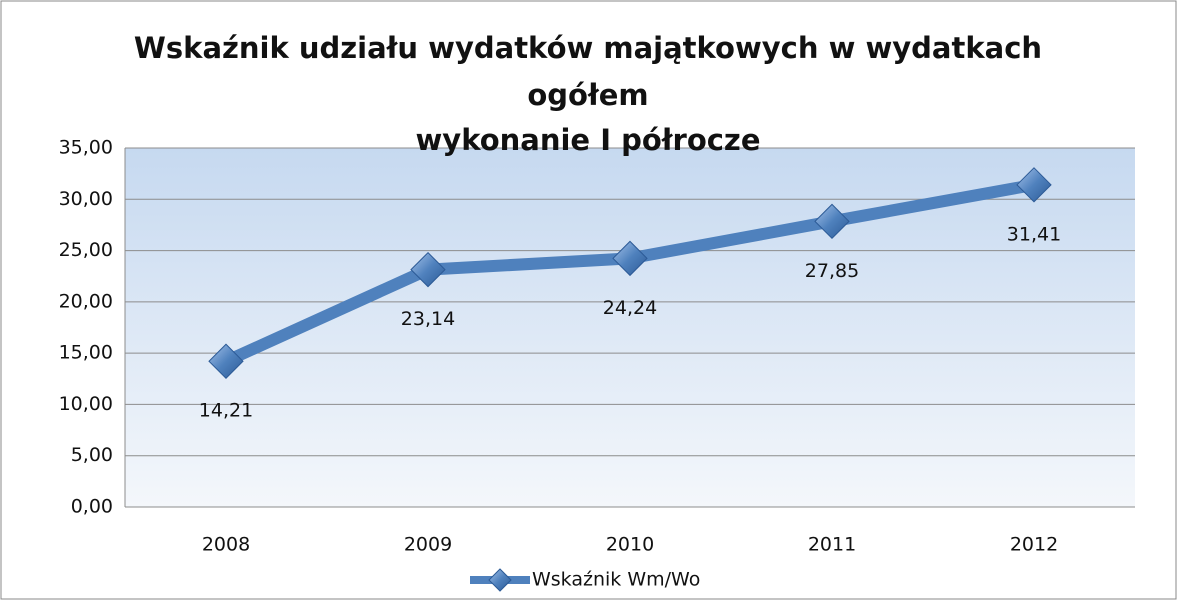  I want to click on x-tick-label: 2011, so click(832, 545).